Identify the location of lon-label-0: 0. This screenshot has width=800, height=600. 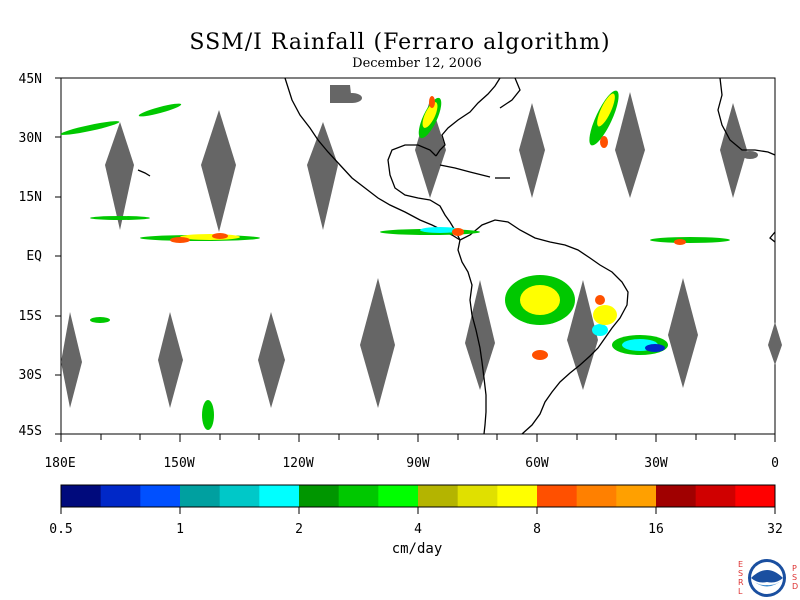
(775, 463).